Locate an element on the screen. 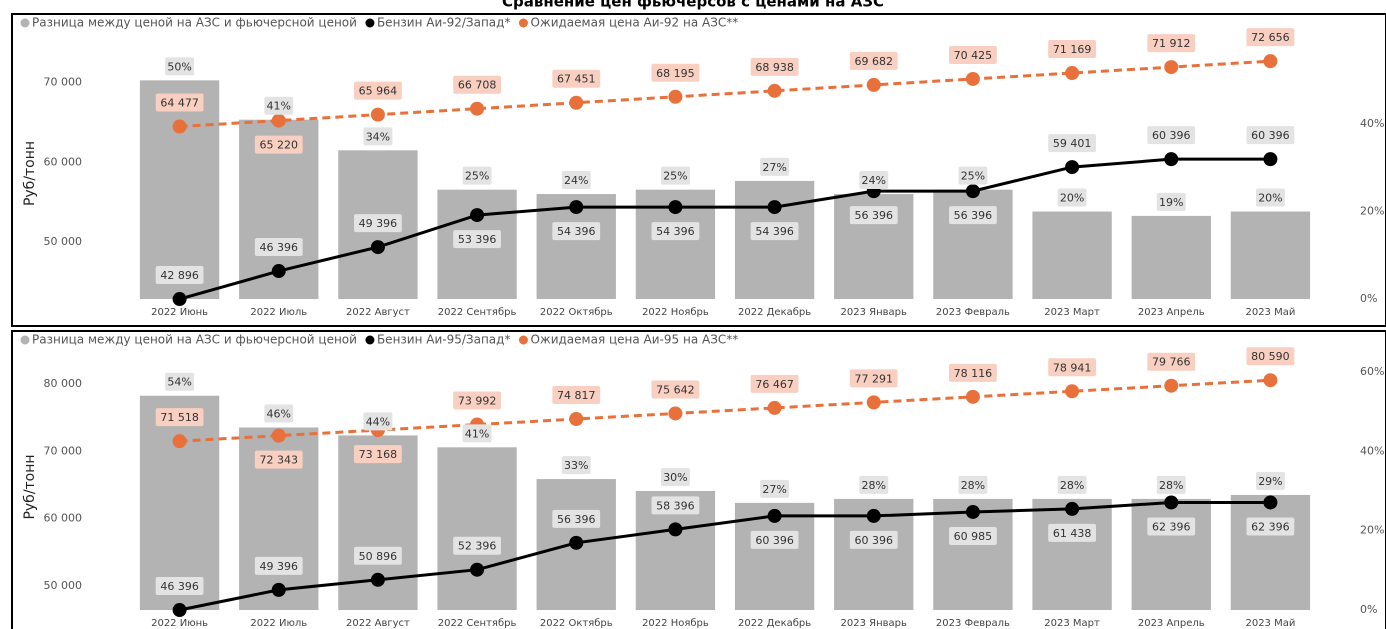 Image resolution: width=1386 pixels, height=629 pixels. x-tick-label: 2023 Май is located at coordinates (1270, 312).